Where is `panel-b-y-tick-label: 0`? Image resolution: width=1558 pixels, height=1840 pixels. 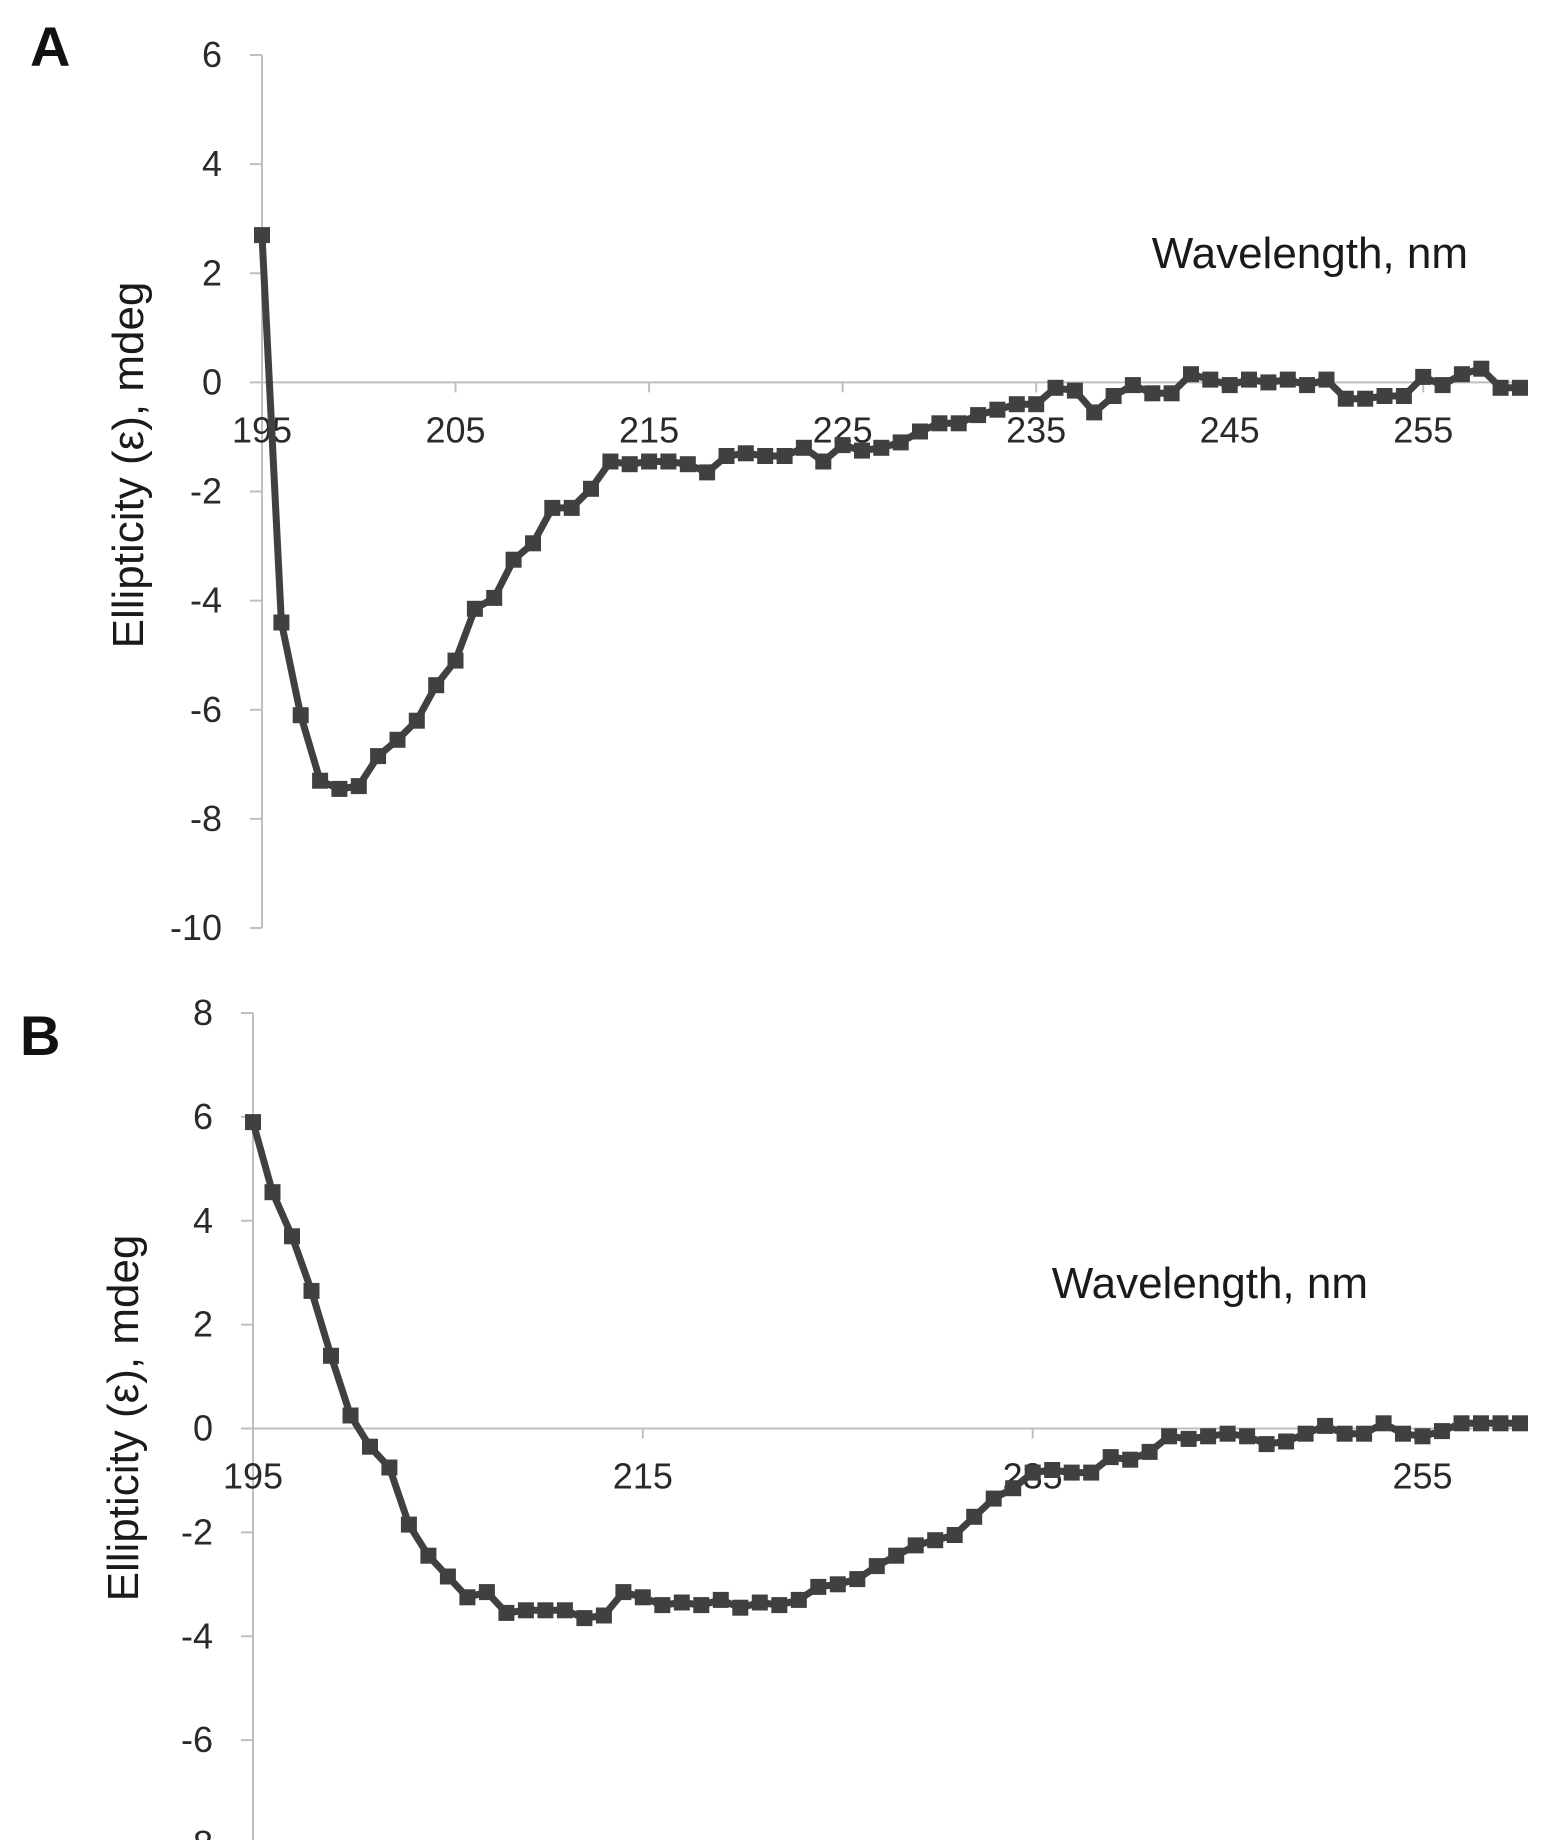
panel-b-y-tick-label: 0 is located at coordinates (203, 1428).